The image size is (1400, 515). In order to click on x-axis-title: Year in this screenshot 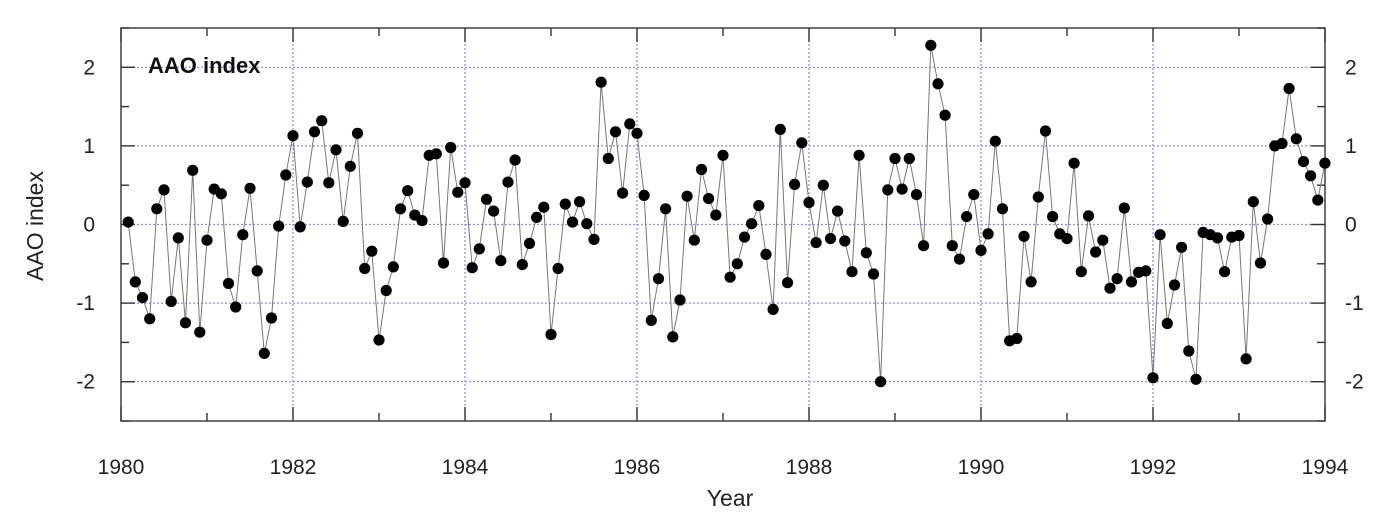, I will do `click(730, 498)`.